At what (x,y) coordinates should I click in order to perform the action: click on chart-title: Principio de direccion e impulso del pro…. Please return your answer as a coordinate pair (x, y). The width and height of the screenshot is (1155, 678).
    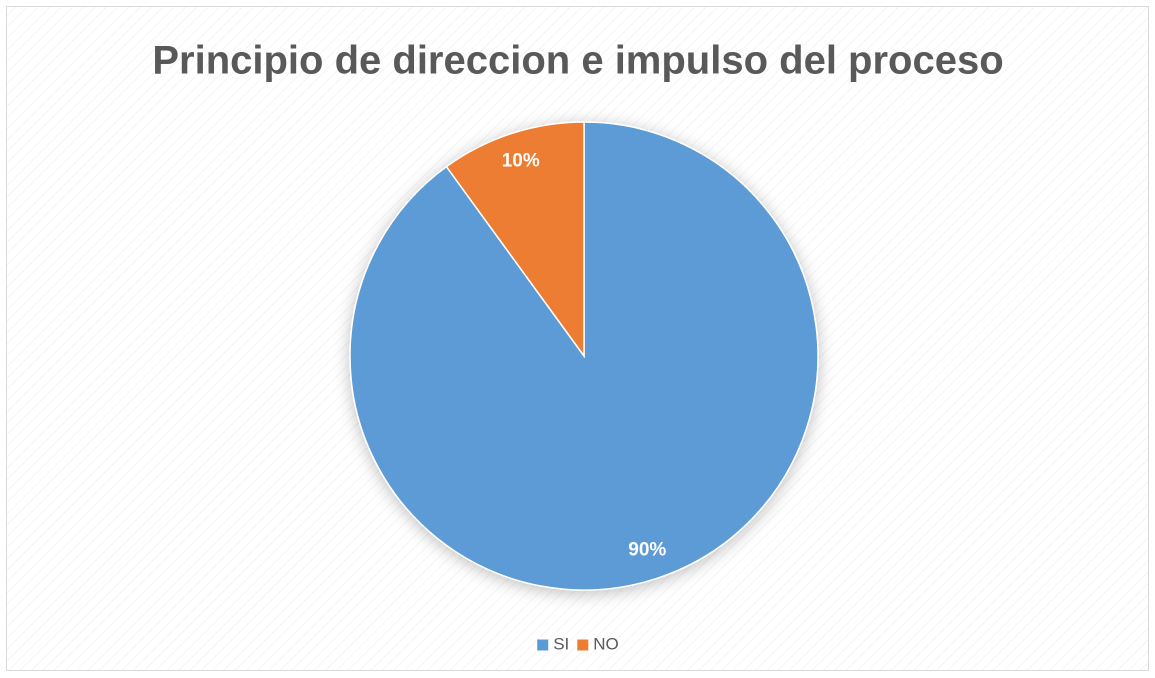
    Looking at the image, I should click on (577, 61).